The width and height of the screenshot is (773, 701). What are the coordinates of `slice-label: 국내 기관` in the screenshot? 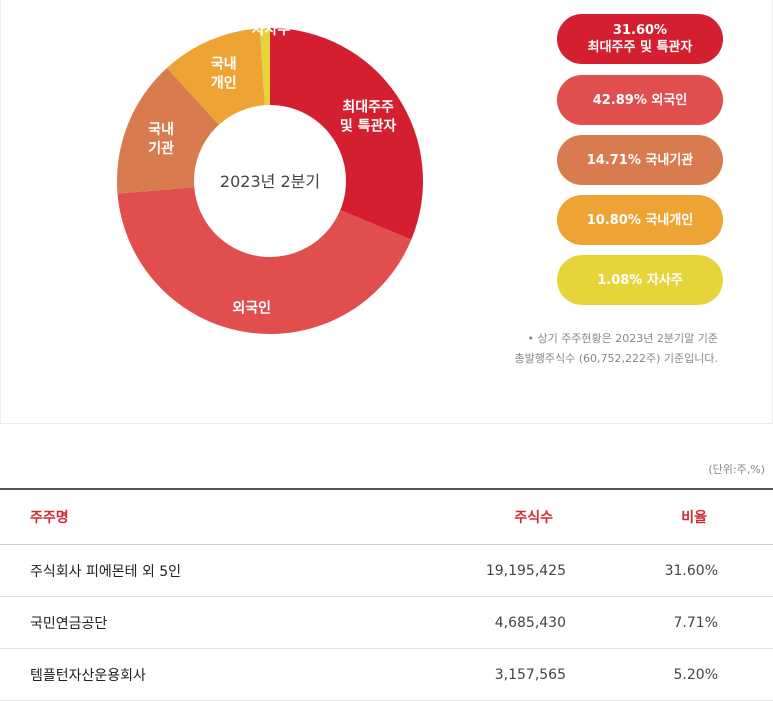 It's located at (161, 139).